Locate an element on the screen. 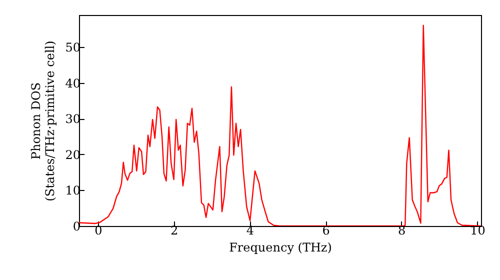 This screenshot has height=280, width=500. x-axis-title: Frequency (THz) is located at coordinates (280, 247).